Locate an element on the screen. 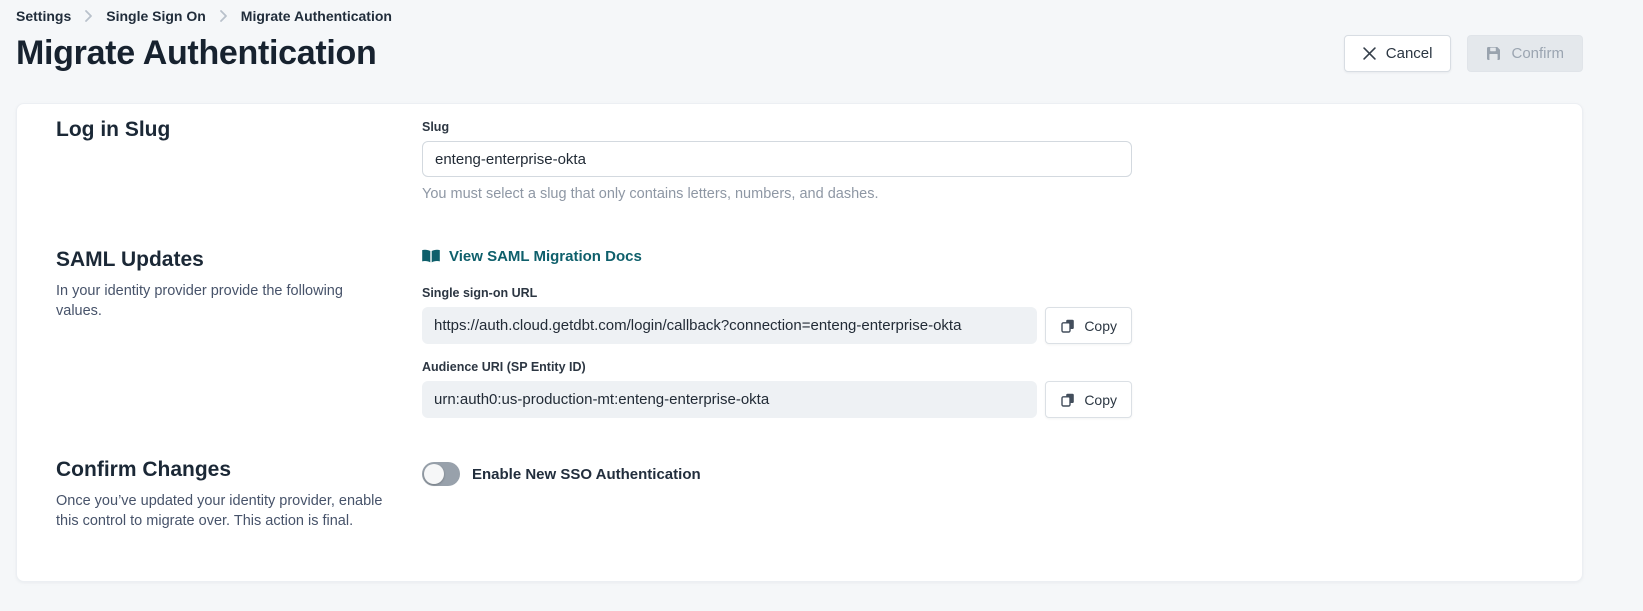  slug-field-label: Slug is located at coordinates (436, 127).